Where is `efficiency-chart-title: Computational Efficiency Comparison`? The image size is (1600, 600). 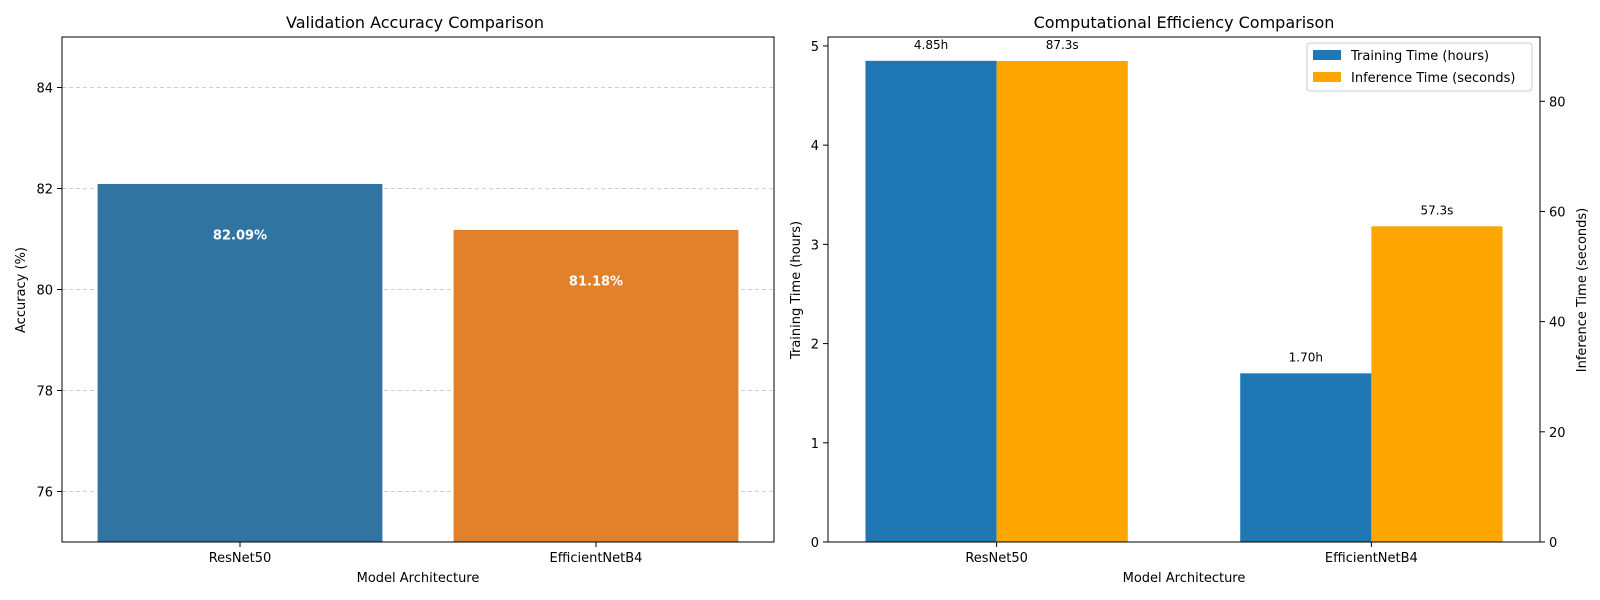 efficiency-chart-title: Computational Efficiency Comparison is located at coordinates (1184, 22).